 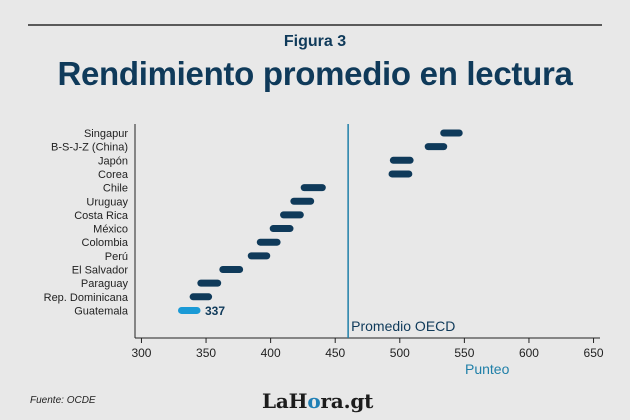 I want to click on highlight-data-label: 337, so click(x=215, y=311).